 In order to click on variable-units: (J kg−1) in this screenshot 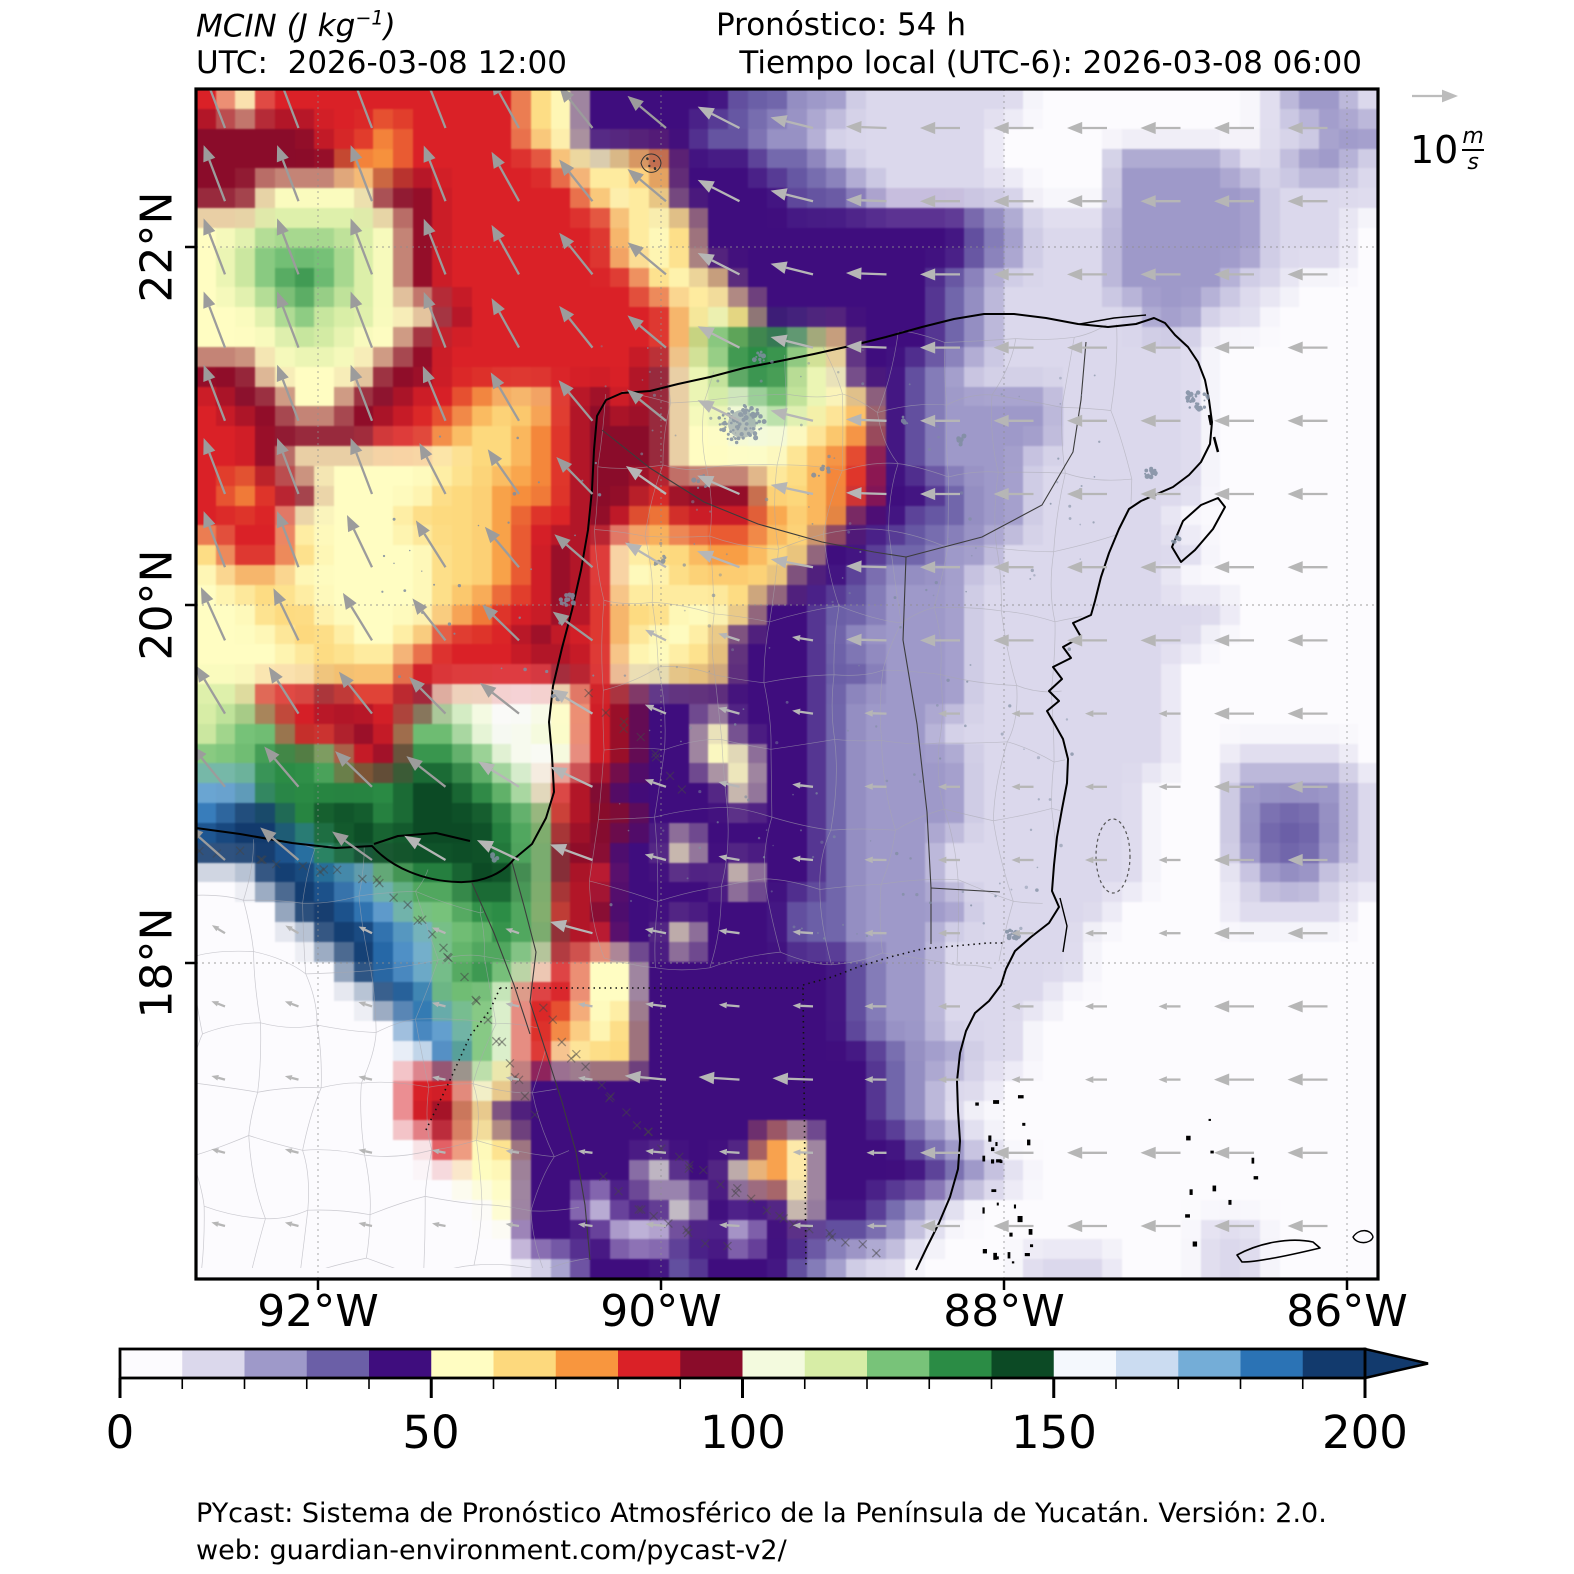, I will do `click(336, 26)`.